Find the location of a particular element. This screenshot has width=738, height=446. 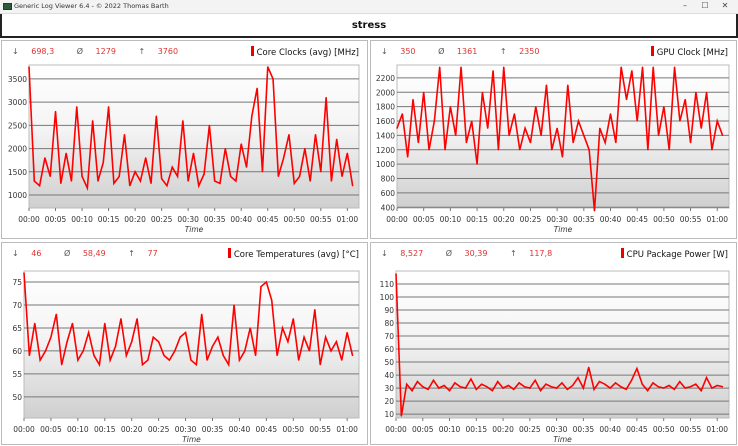

x-tick-label: 00:10 is located at coordinates (82, 219).